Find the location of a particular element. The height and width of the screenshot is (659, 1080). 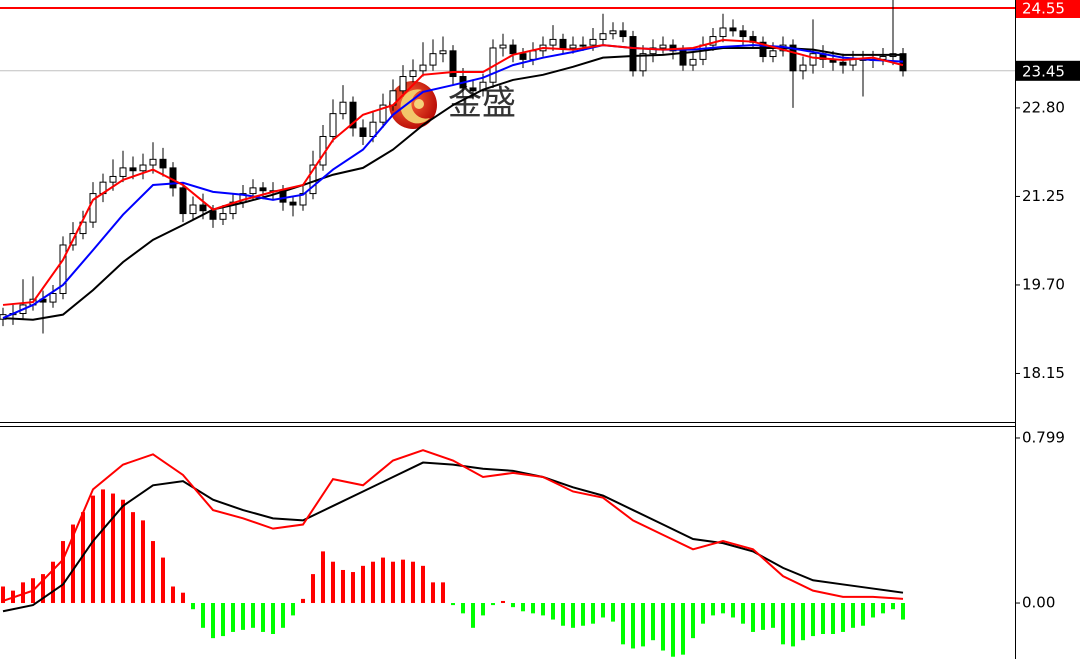

y-tick-label: 0.799 is located at coordinates (1043, 437).